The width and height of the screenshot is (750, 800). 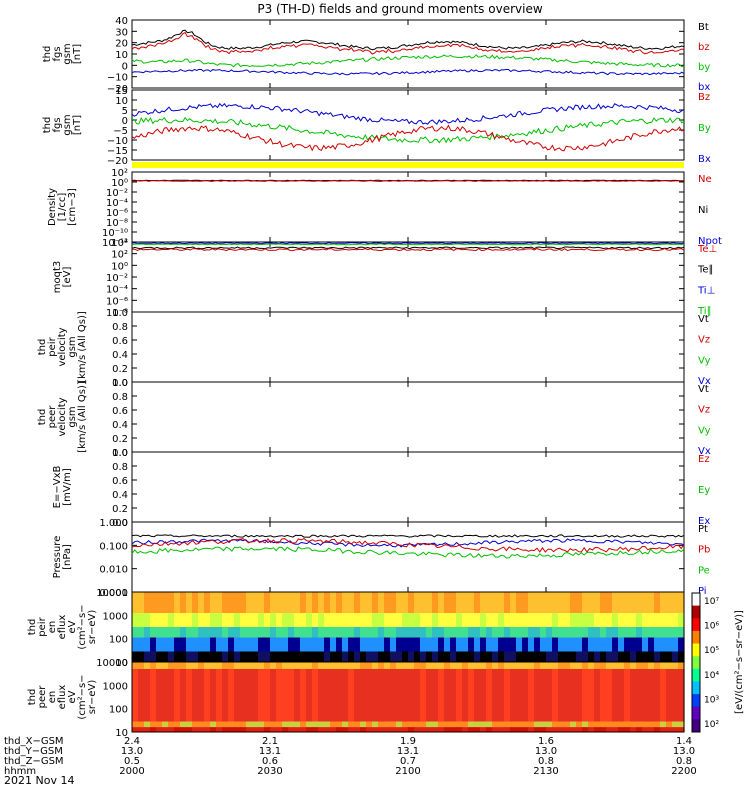 What do you see at coordinates (408, 545) in the screenshot?
I see `series-Pb` at bounding box center [408, 545].